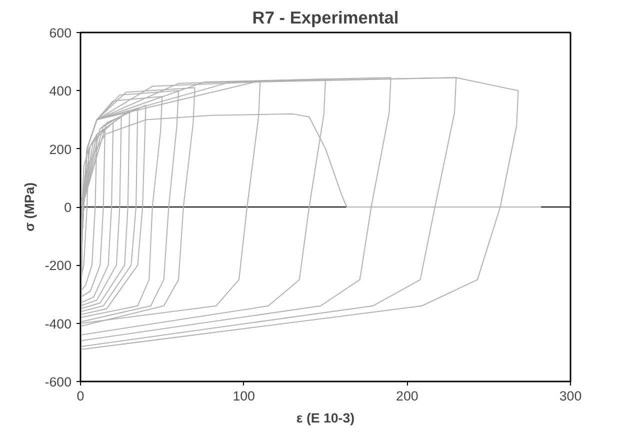 The image size is (635, 444). Describe the element at coordinates (80, 396) in the screenshot. I see `x-tick-label: 0` at that location.